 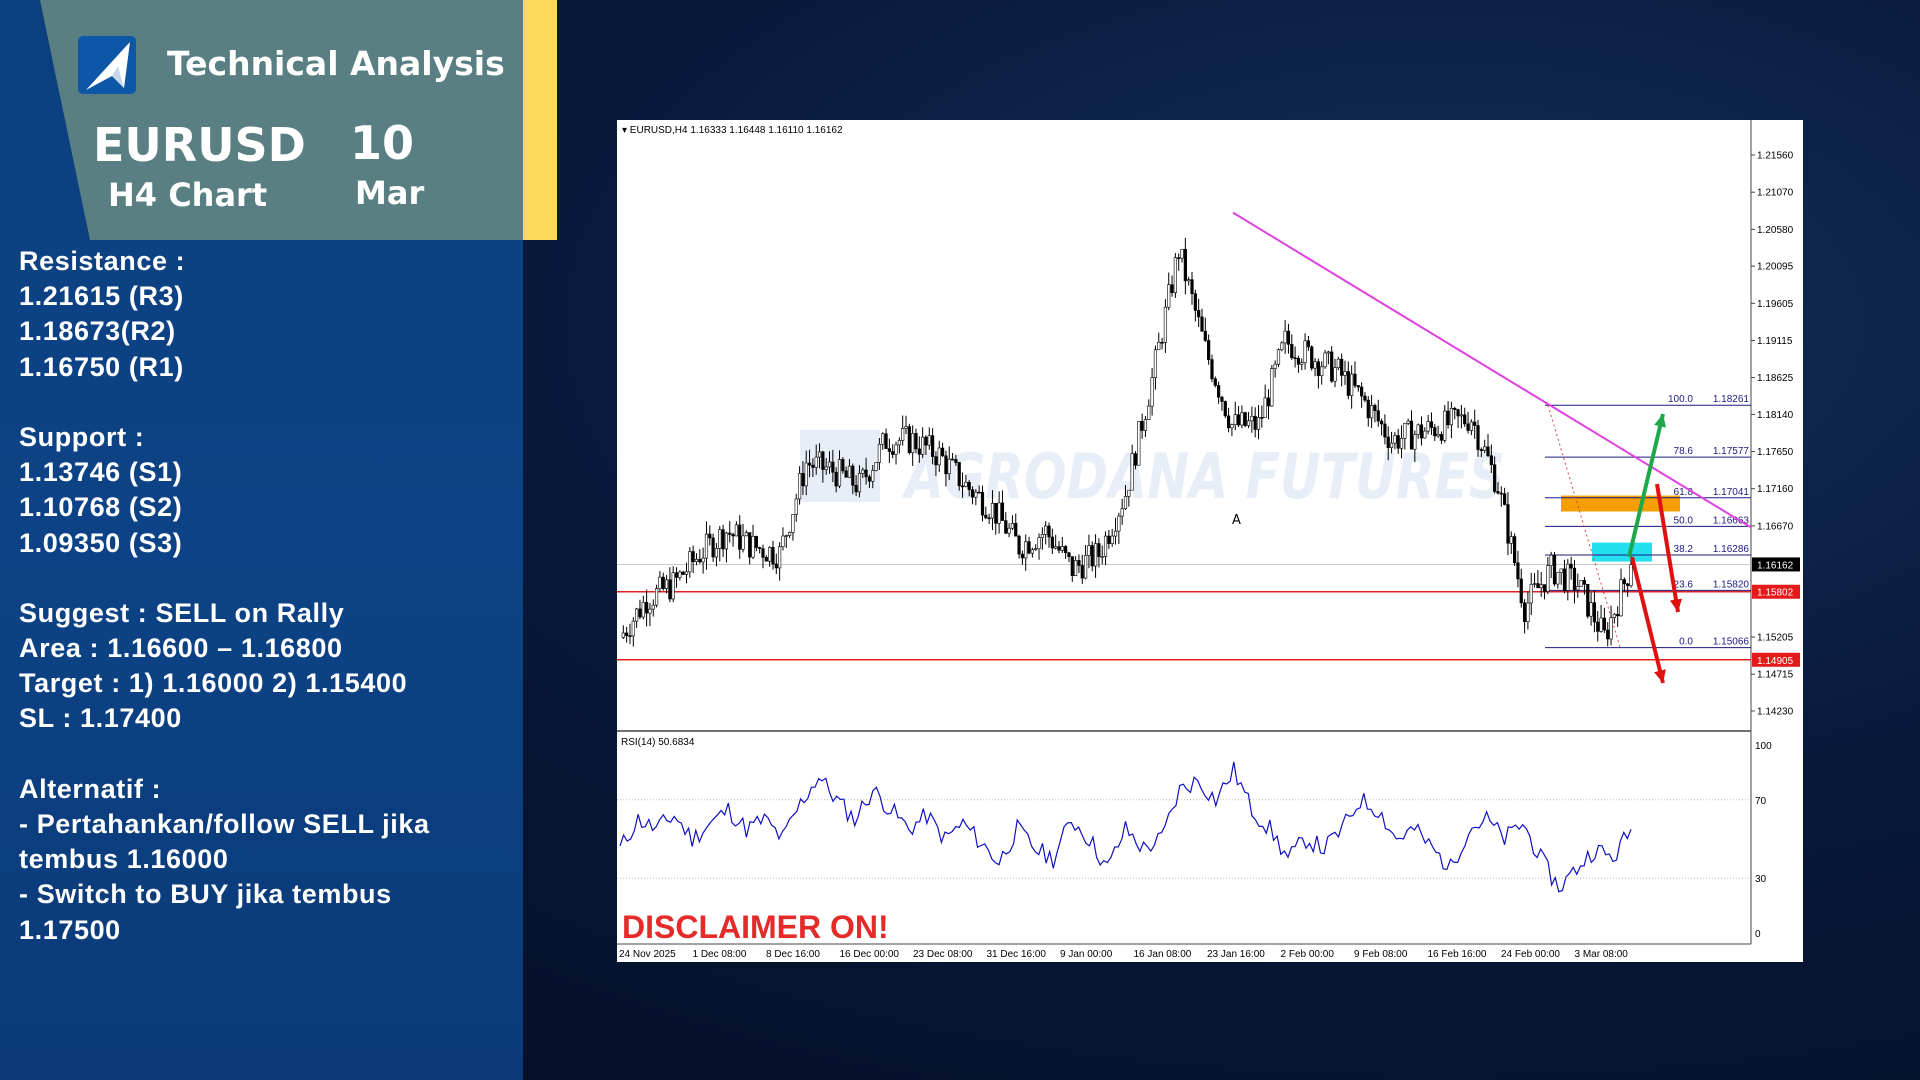 I want to click on info-line: Resistance :, so click(x=102, y=261).